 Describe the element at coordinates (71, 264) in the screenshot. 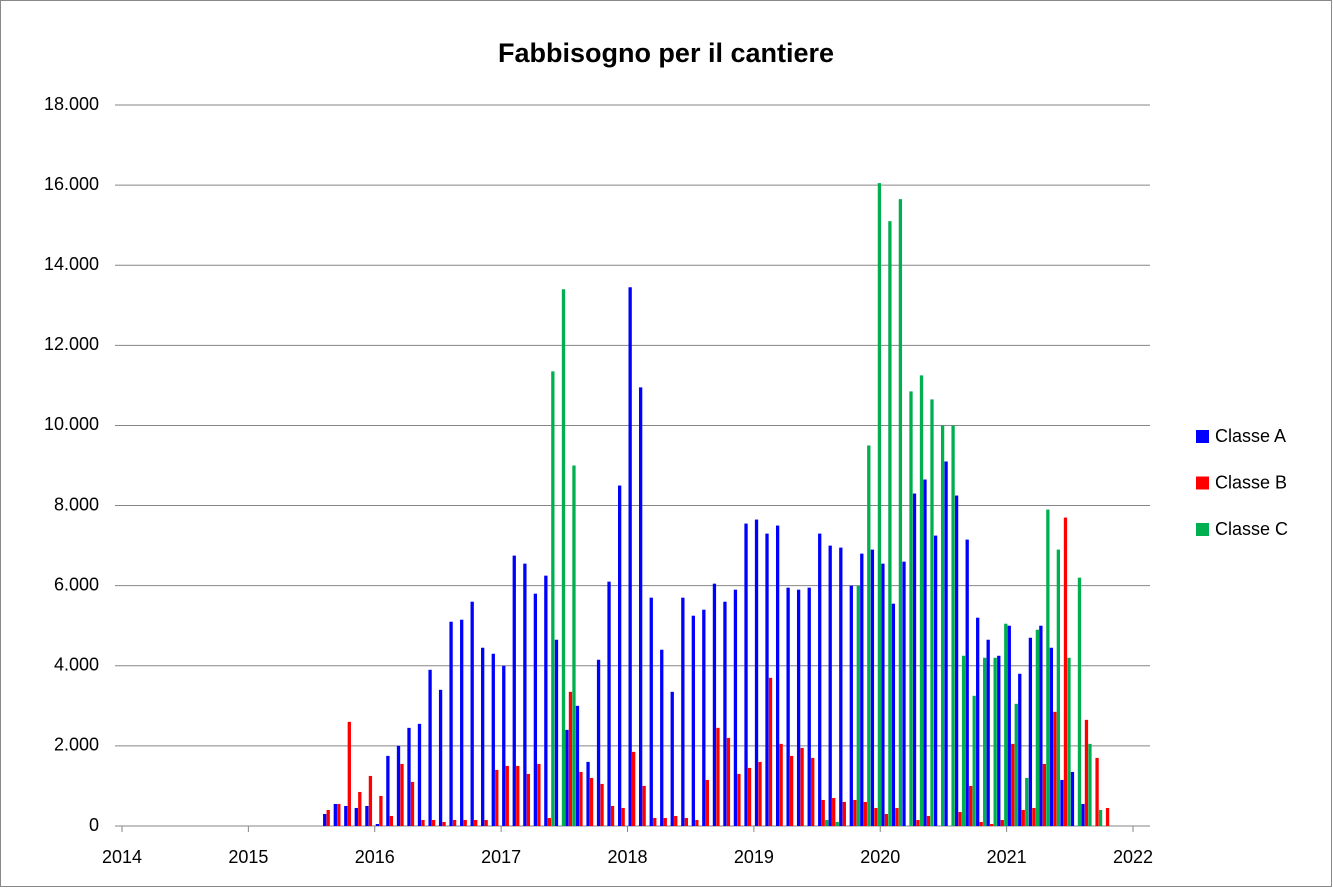

I see `y-tick-label: 14.000` at that location.